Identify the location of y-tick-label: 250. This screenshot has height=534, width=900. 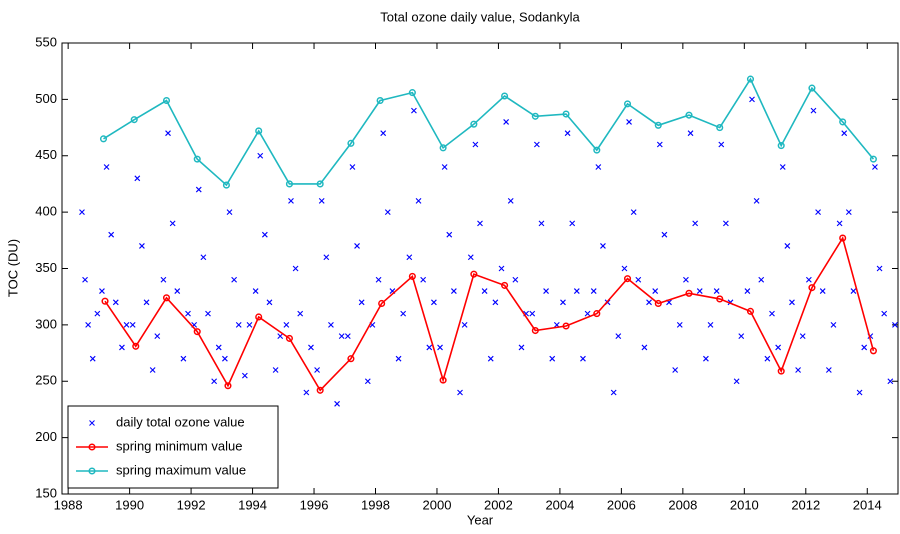
(46, 380).